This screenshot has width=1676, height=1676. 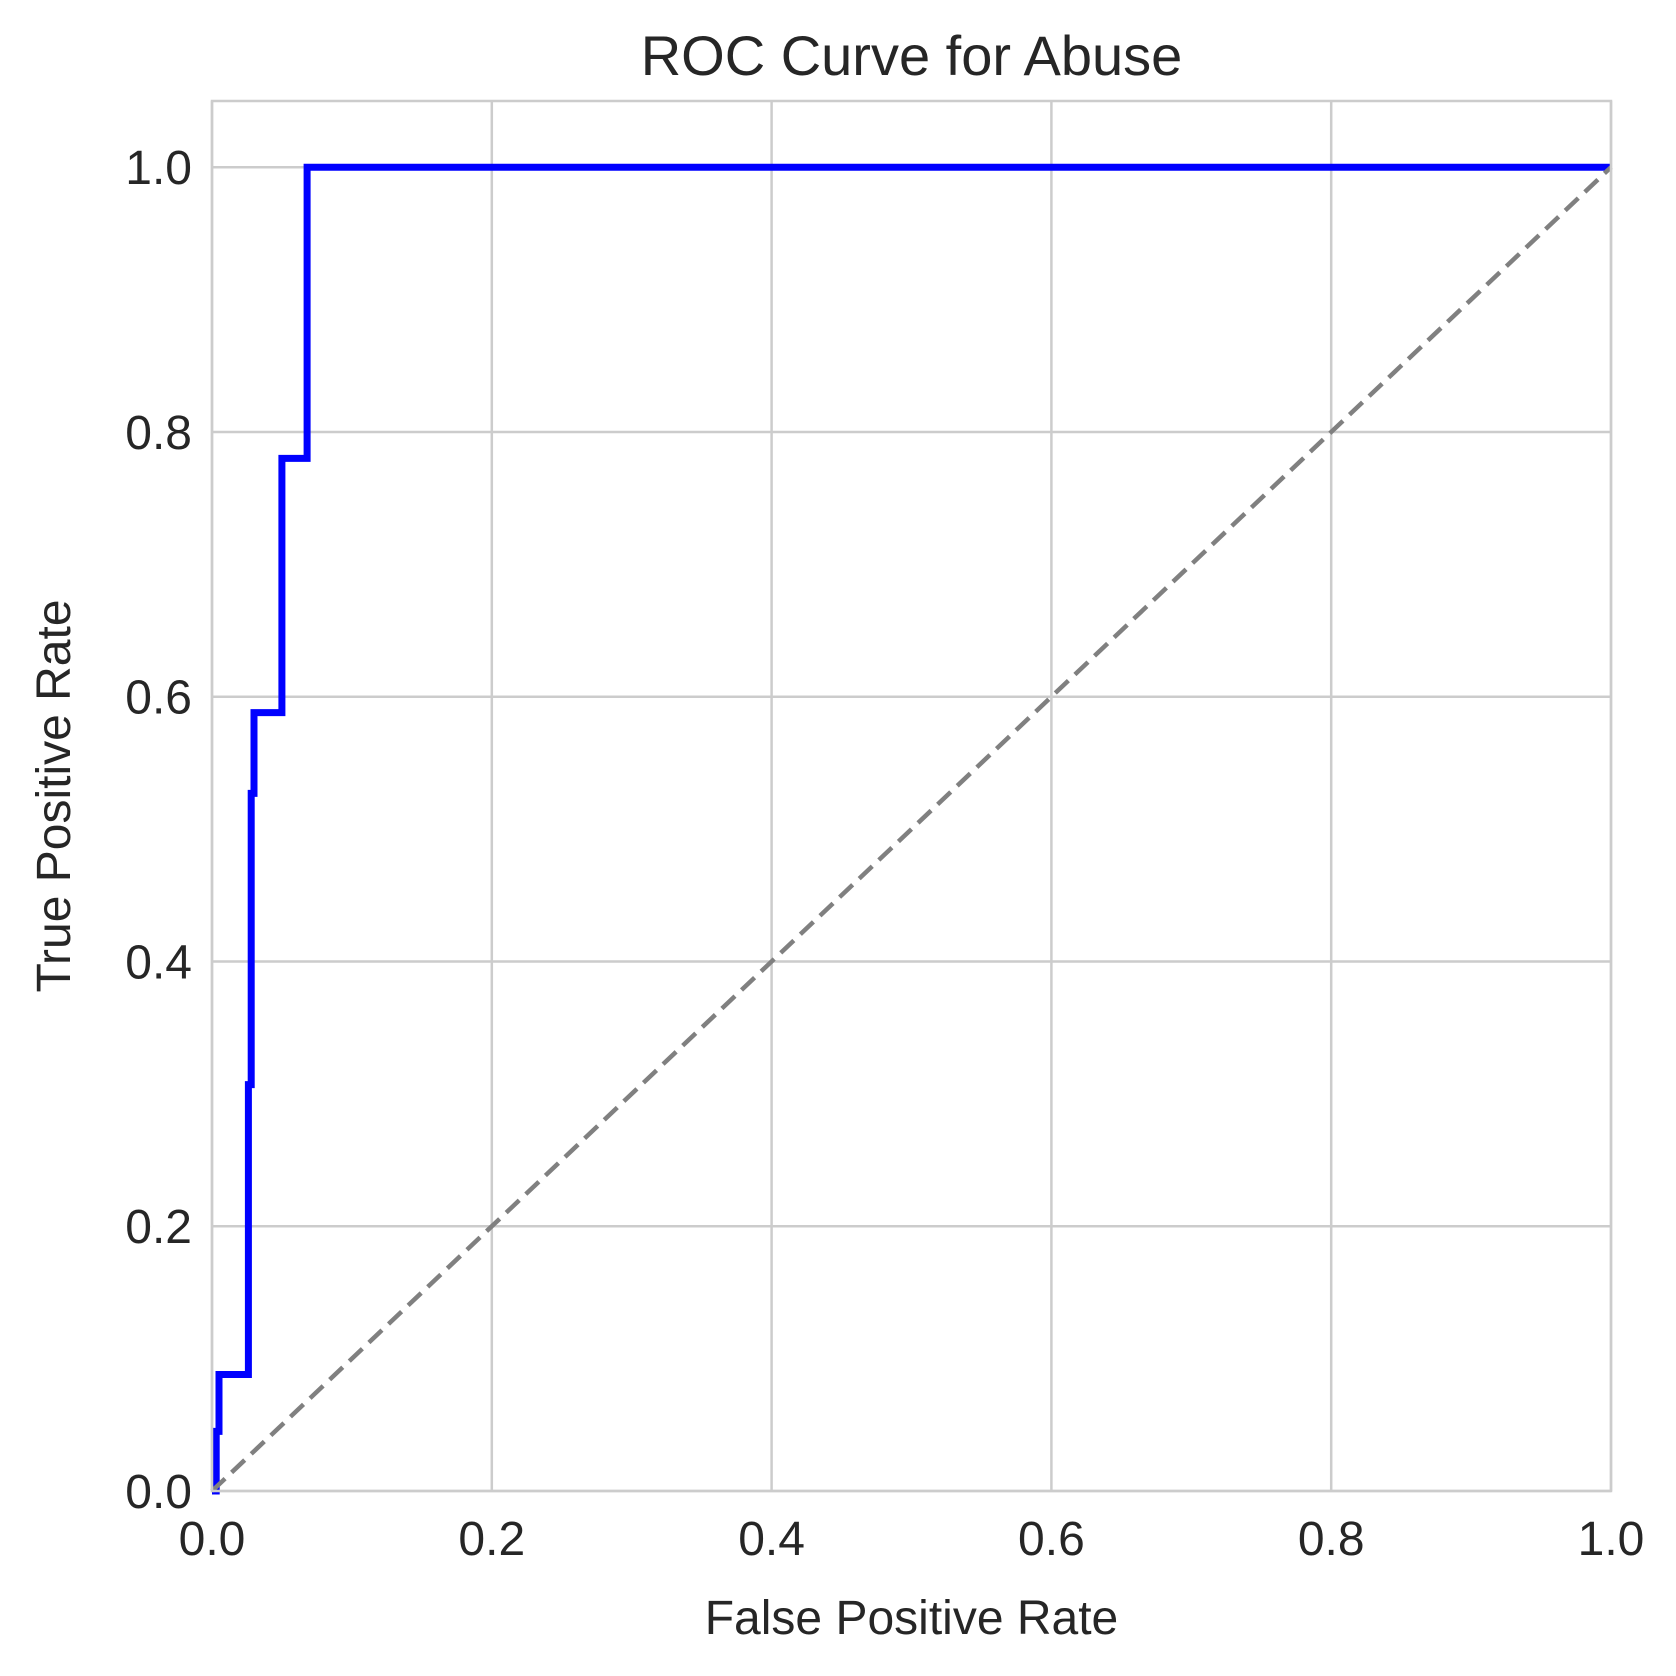 I want to click on y-tick-label: 0.4, so click(x=158, y=962).